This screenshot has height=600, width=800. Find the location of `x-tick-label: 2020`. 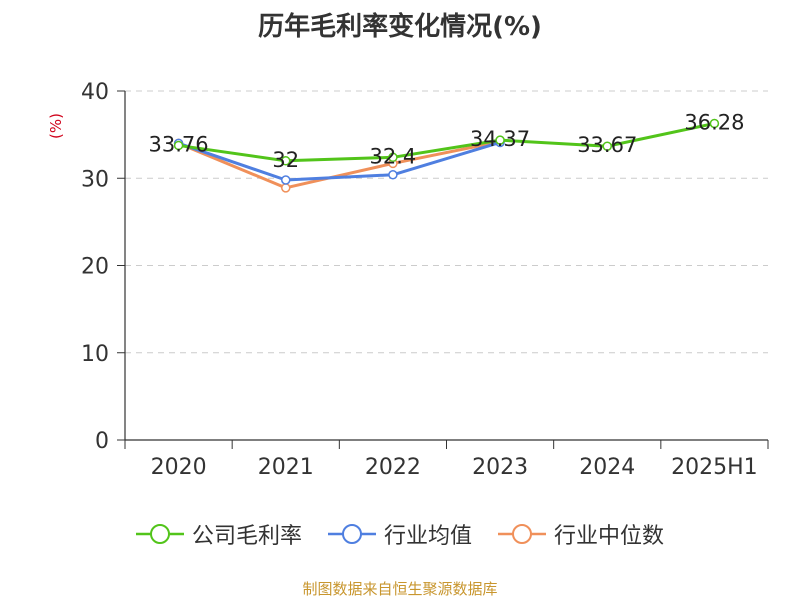

x-tick-label: 2020 is located at coordinates (179, 467).